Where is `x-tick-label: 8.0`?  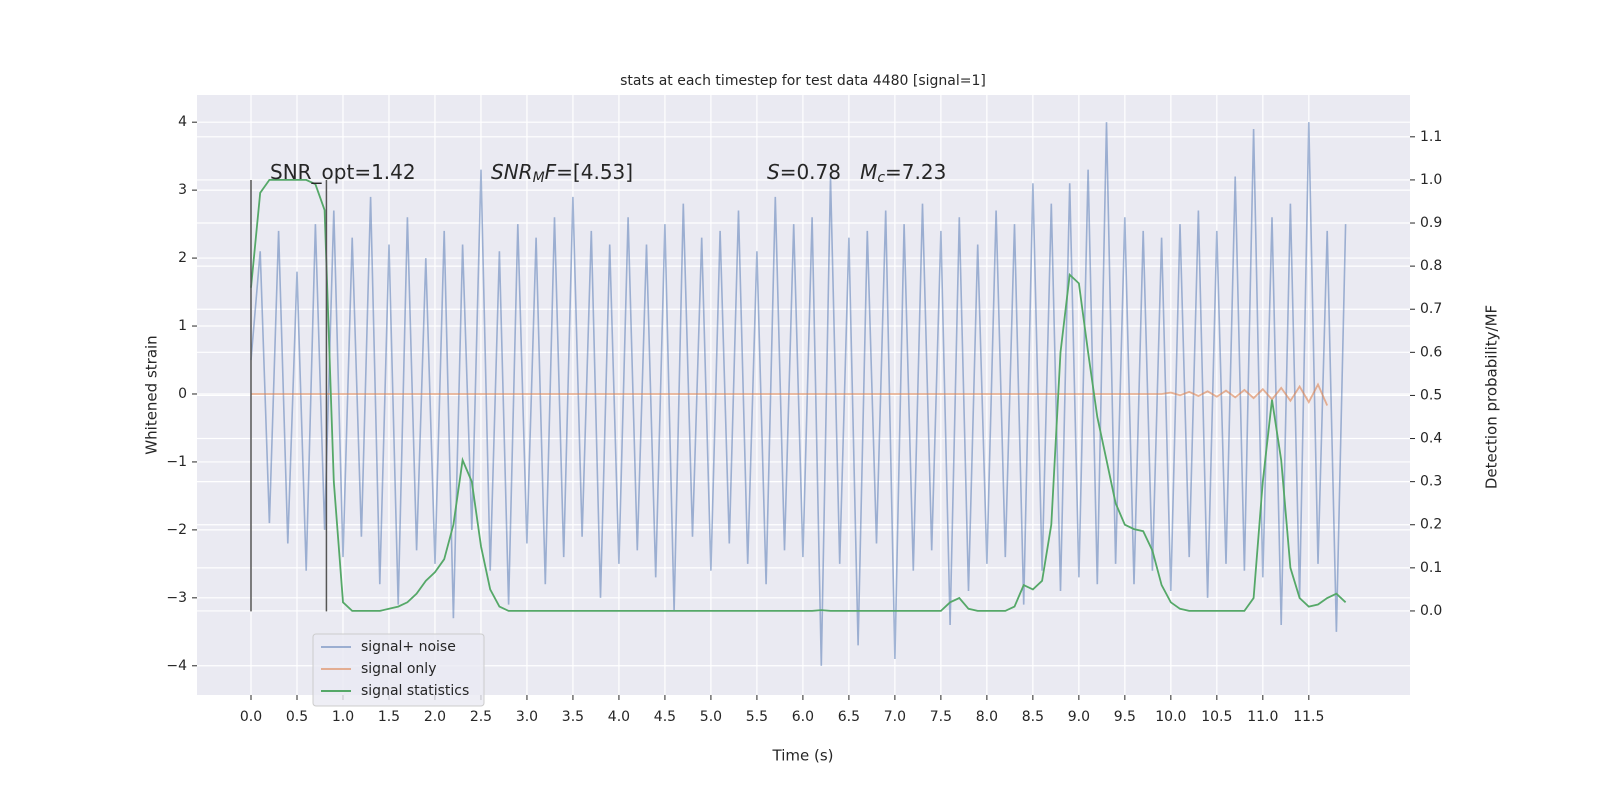
x-tick-label: 8.0 is located at coordinates (987, 717).